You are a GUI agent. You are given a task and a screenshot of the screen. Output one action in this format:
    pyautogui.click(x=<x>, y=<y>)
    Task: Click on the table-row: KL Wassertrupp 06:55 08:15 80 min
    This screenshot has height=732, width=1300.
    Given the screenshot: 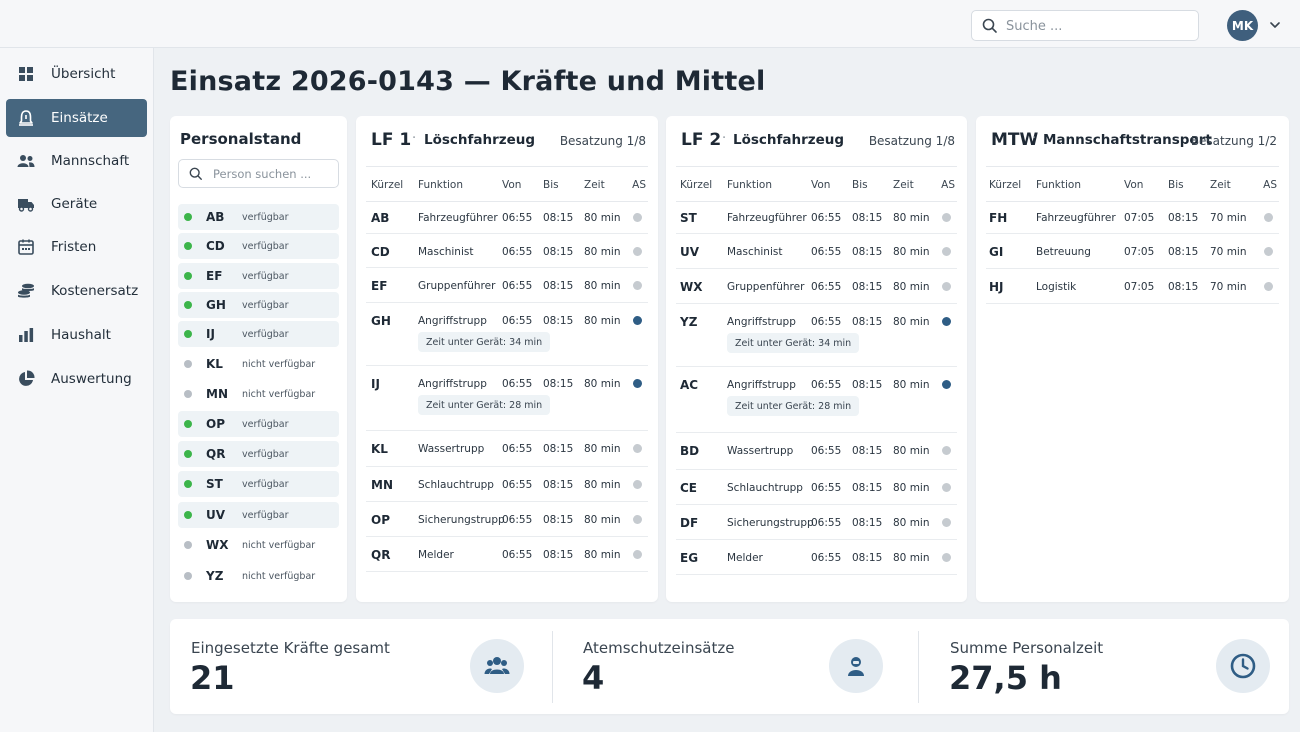 What is the action you would take?
    pyautogui.click(x=507, y=449)
    